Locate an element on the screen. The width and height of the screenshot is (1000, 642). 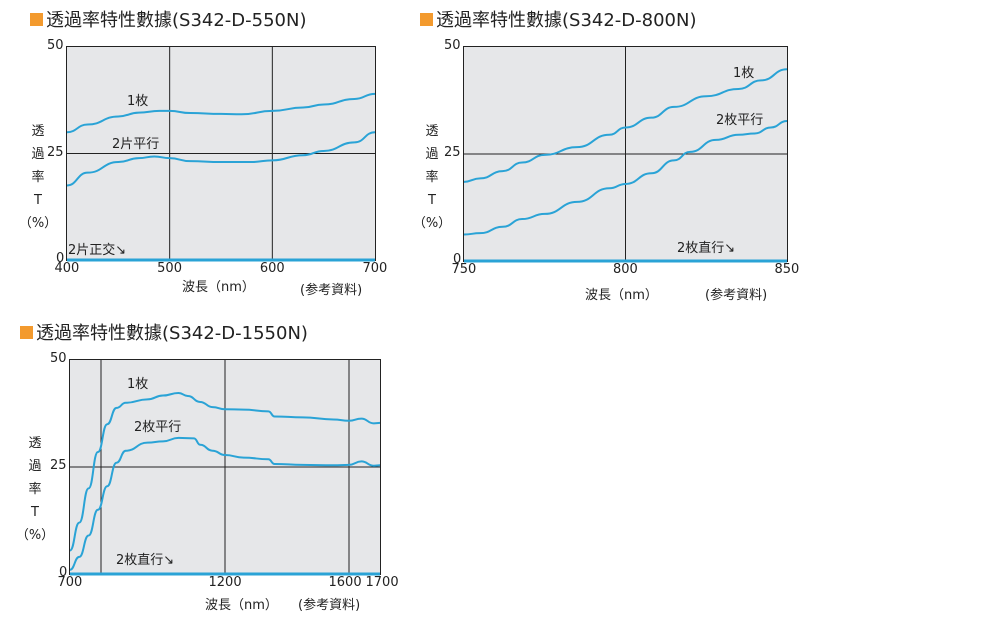
plot-area-1550n is located at coordinates (225, 467).